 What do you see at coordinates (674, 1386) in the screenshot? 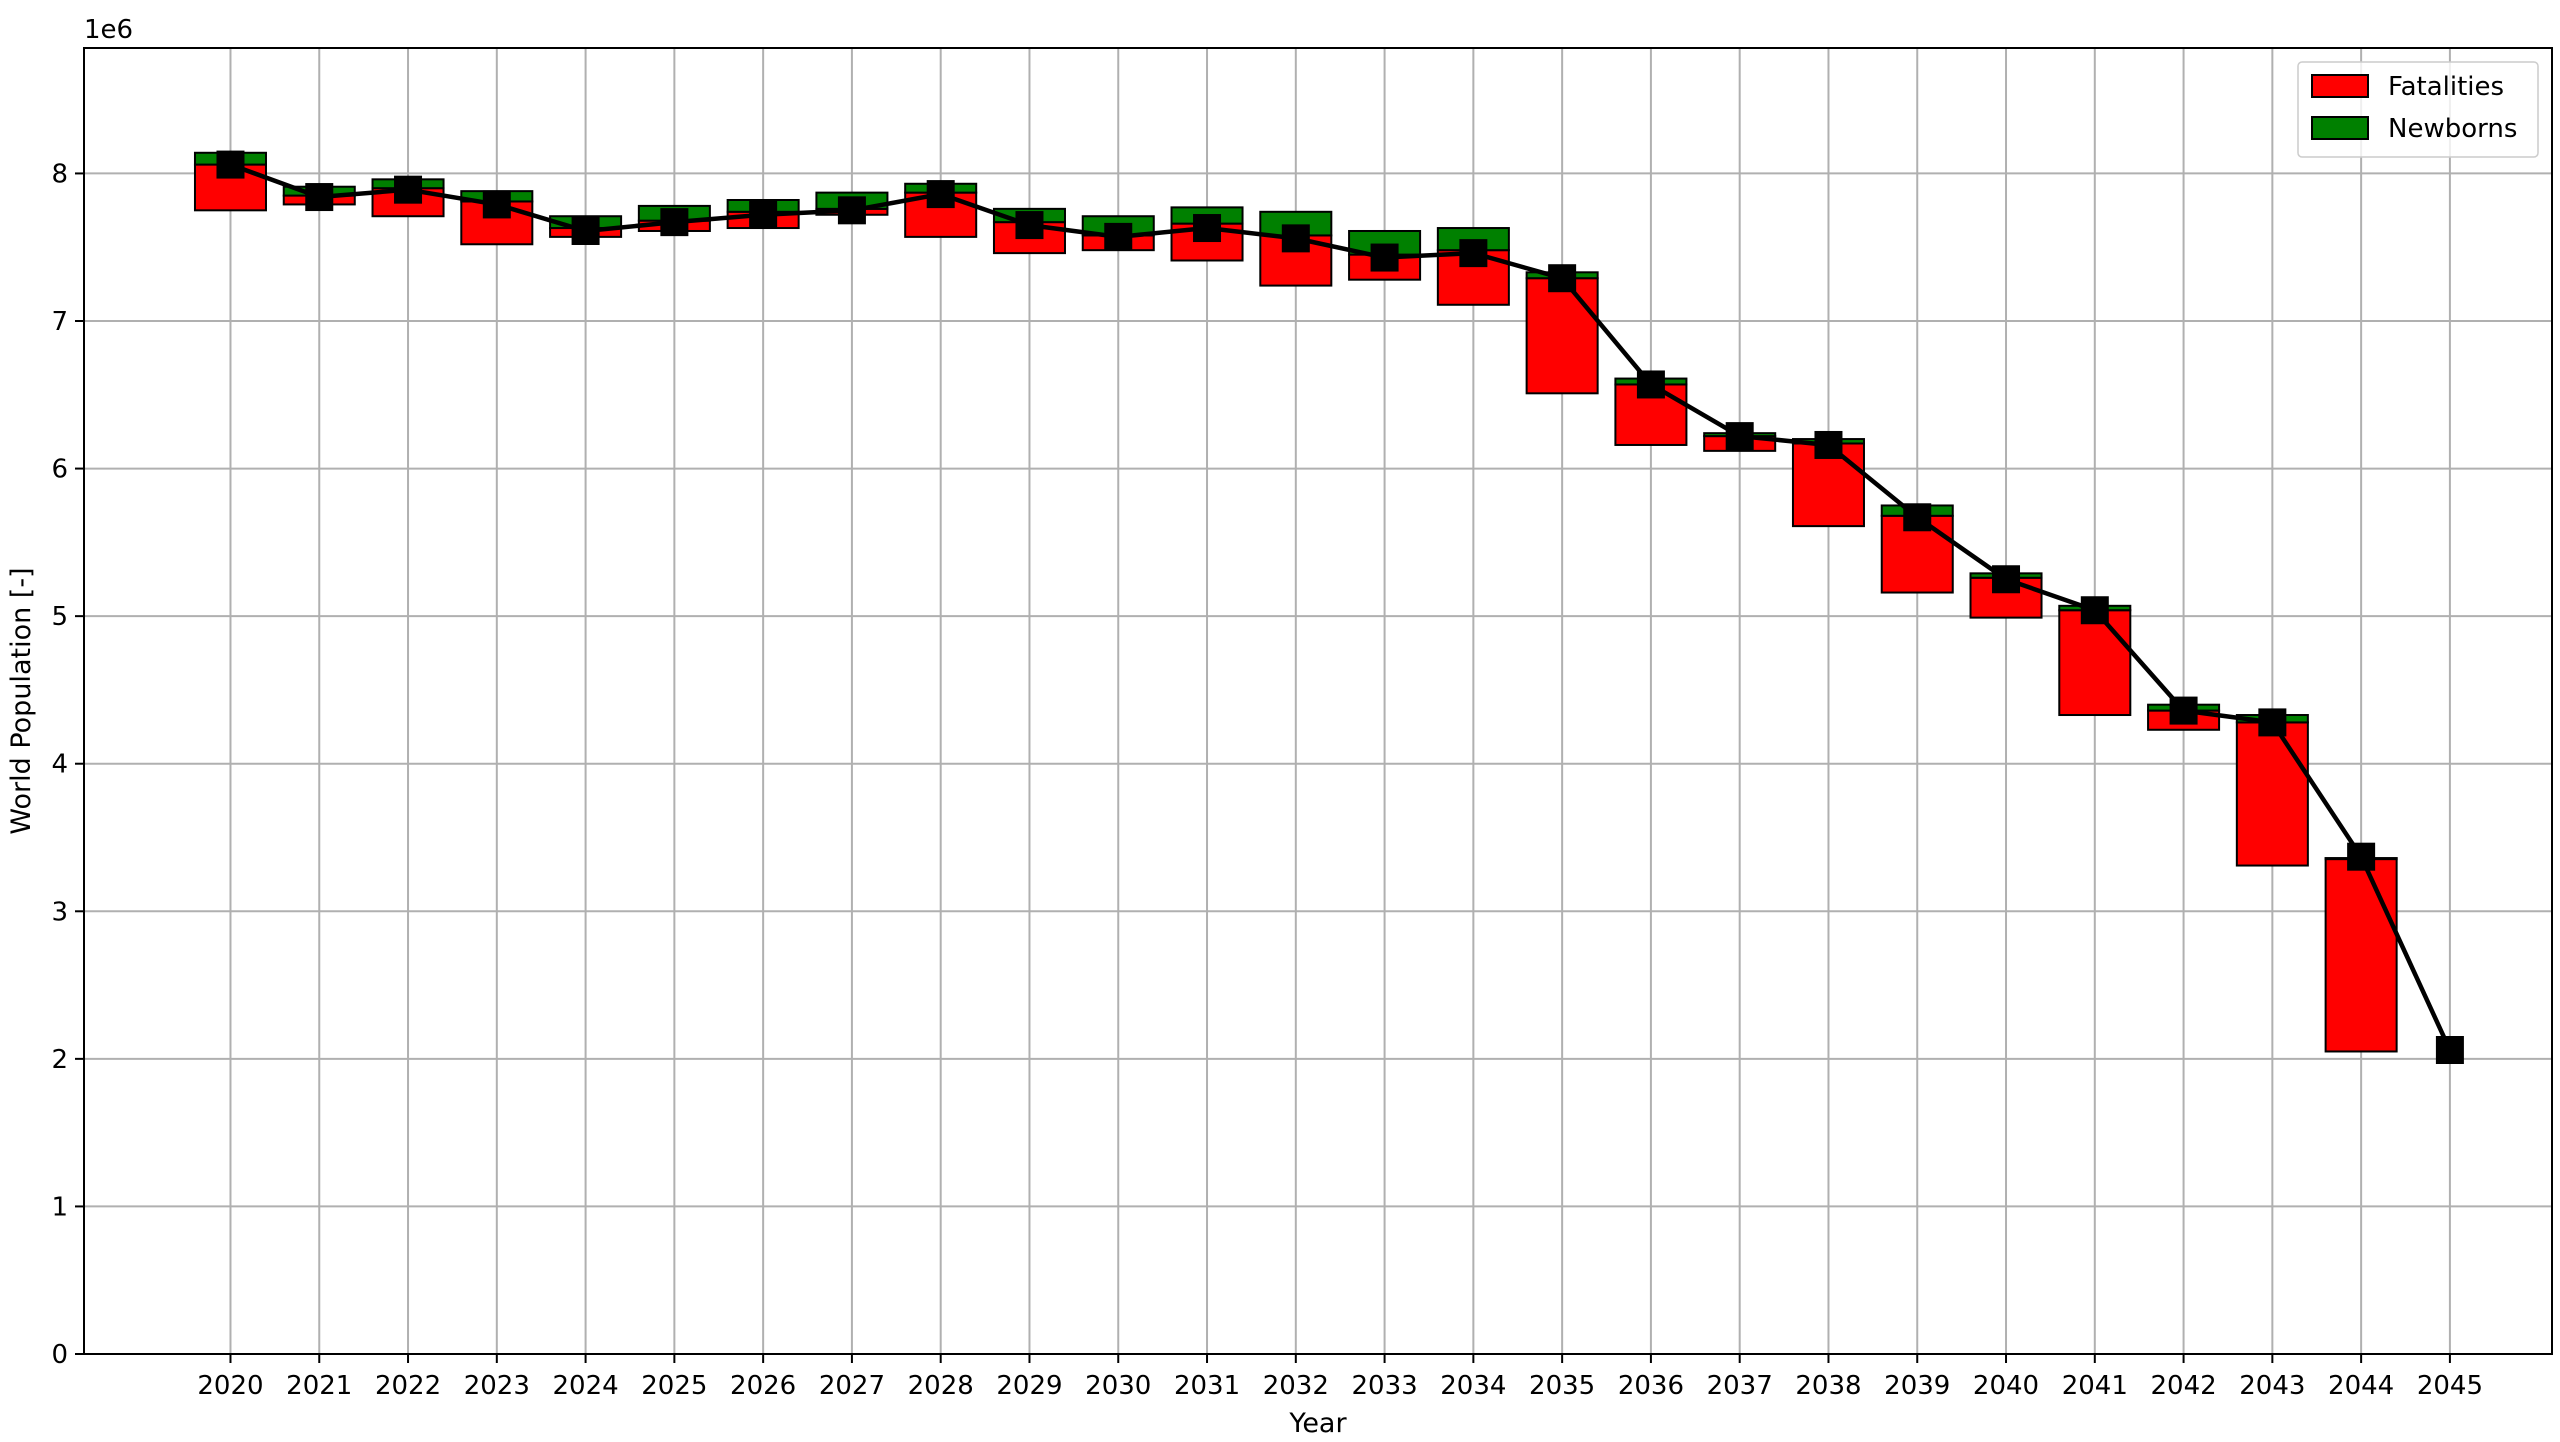
I see `x-tick-label: 2025` at bounding box center [674, 1386].